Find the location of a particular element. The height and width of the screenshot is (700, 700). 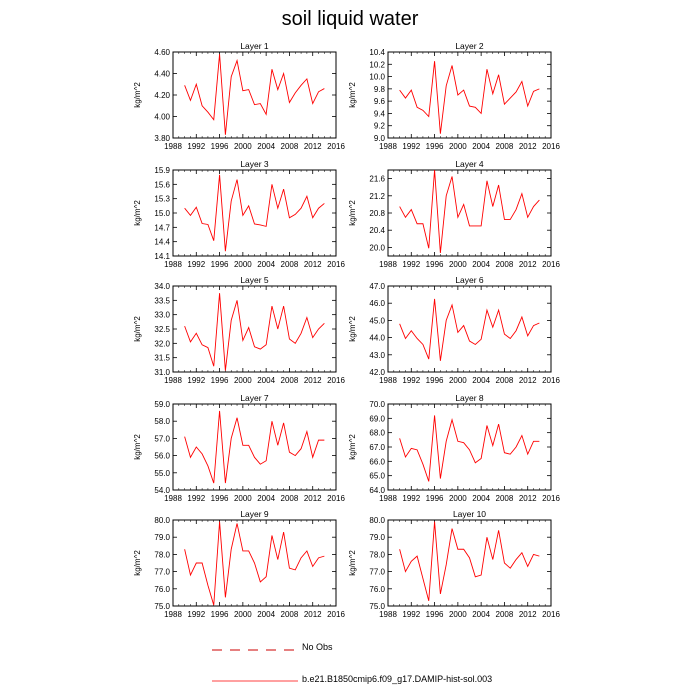

y-tick-label: 14.4 is located at coordinates (162, 242).